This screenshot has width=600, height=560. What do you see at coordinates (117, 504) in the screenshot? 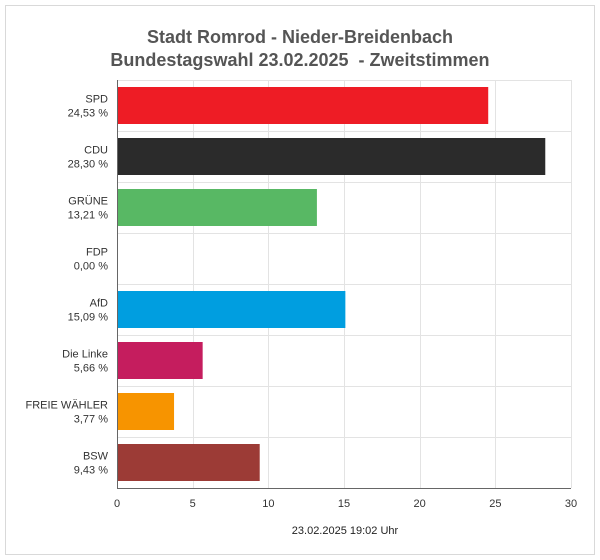
I see `x-tick-label: 0` at bounding box center [117, 504].